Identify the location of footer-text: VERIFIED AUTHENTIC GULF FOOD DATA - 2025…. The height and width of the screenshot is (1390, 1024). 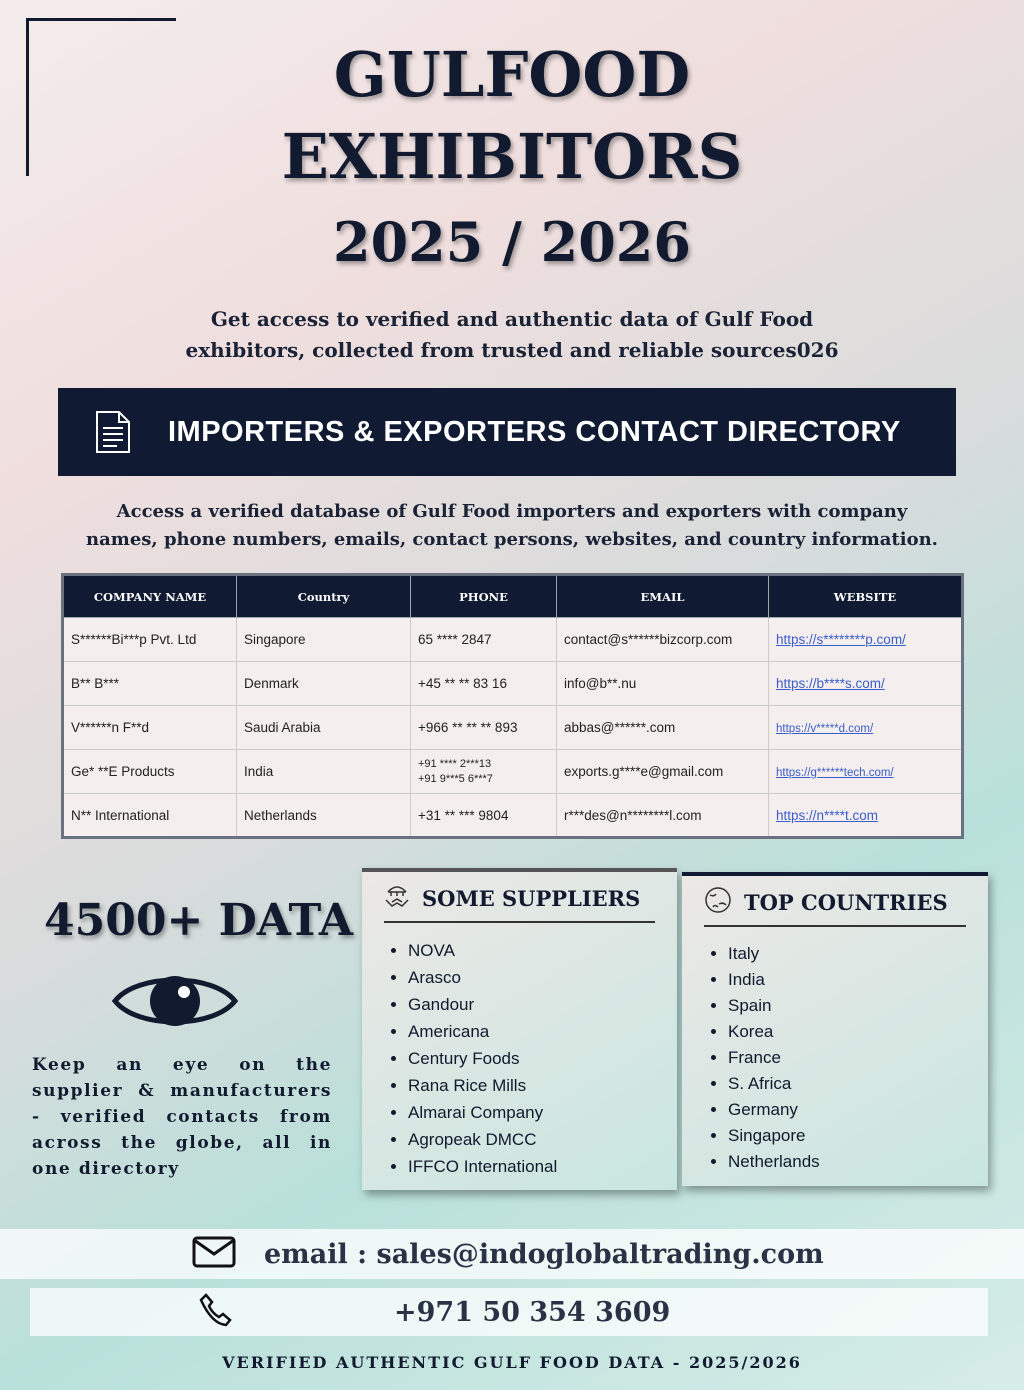
(512, 1362).